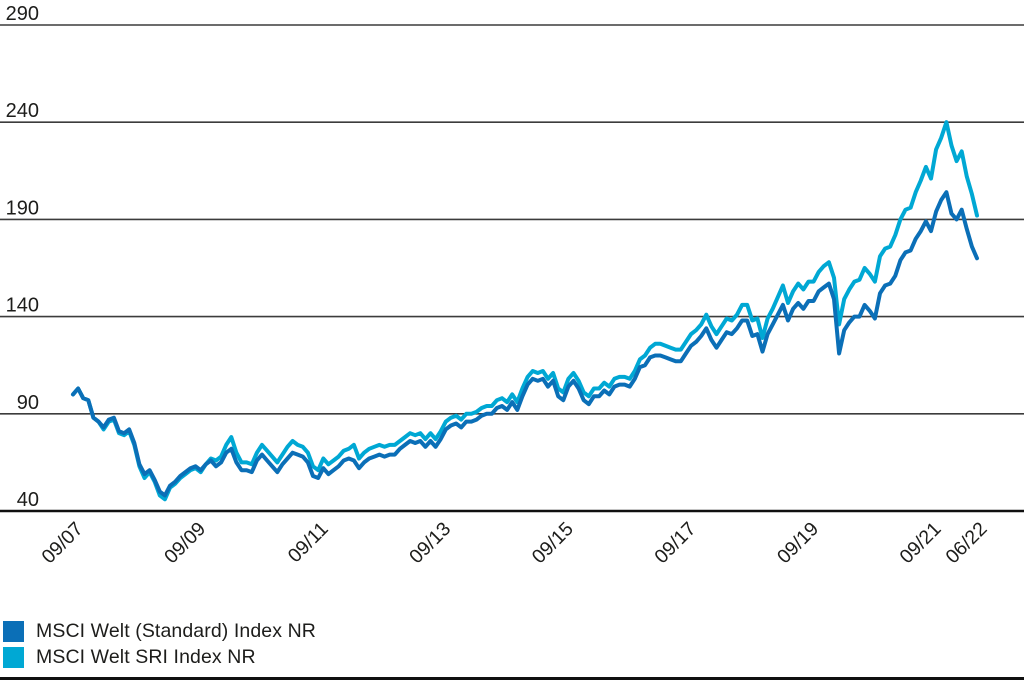  Describe the element at coordinates (430, 543) in the screenshot. I see `x-axis-tick-label: 09/13` at that location.